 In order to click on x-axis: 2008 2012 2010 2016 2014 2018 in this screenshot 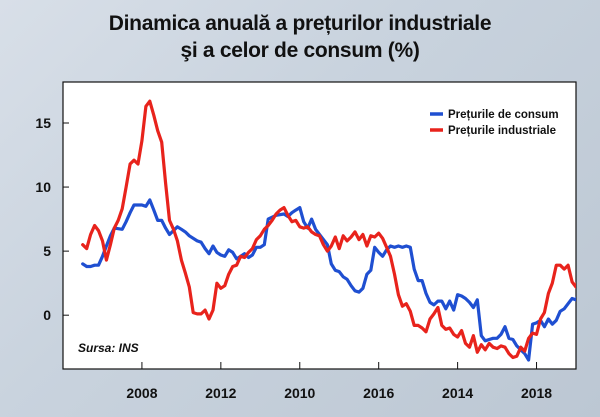, I will do `click(339, 381)`.